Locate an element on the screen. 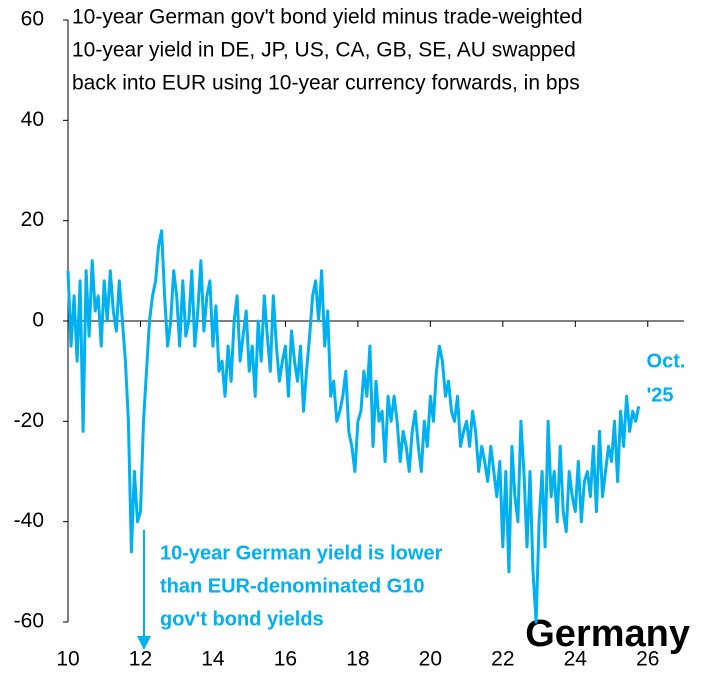 The image size is (721, 681). note: than EUR-denominated G10 is located at coordinates (292, 586).